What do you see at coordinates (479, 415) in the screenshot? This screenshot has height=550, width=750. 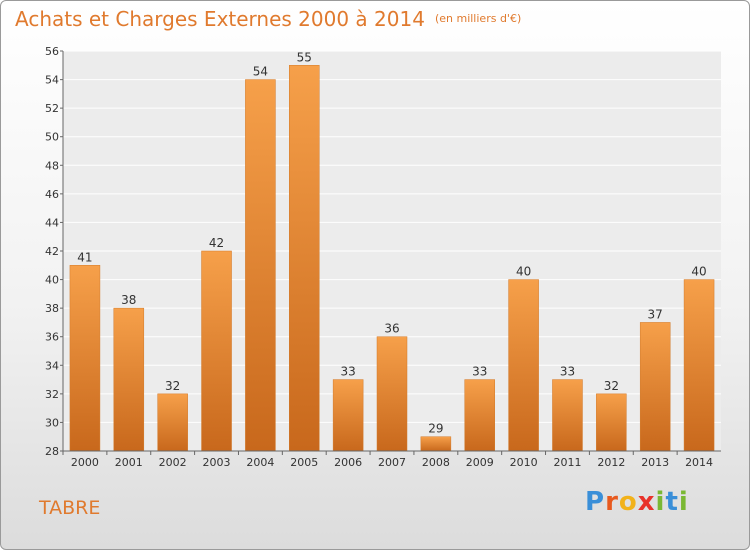 I see `bar-2009` at bounding box center [479, 415].